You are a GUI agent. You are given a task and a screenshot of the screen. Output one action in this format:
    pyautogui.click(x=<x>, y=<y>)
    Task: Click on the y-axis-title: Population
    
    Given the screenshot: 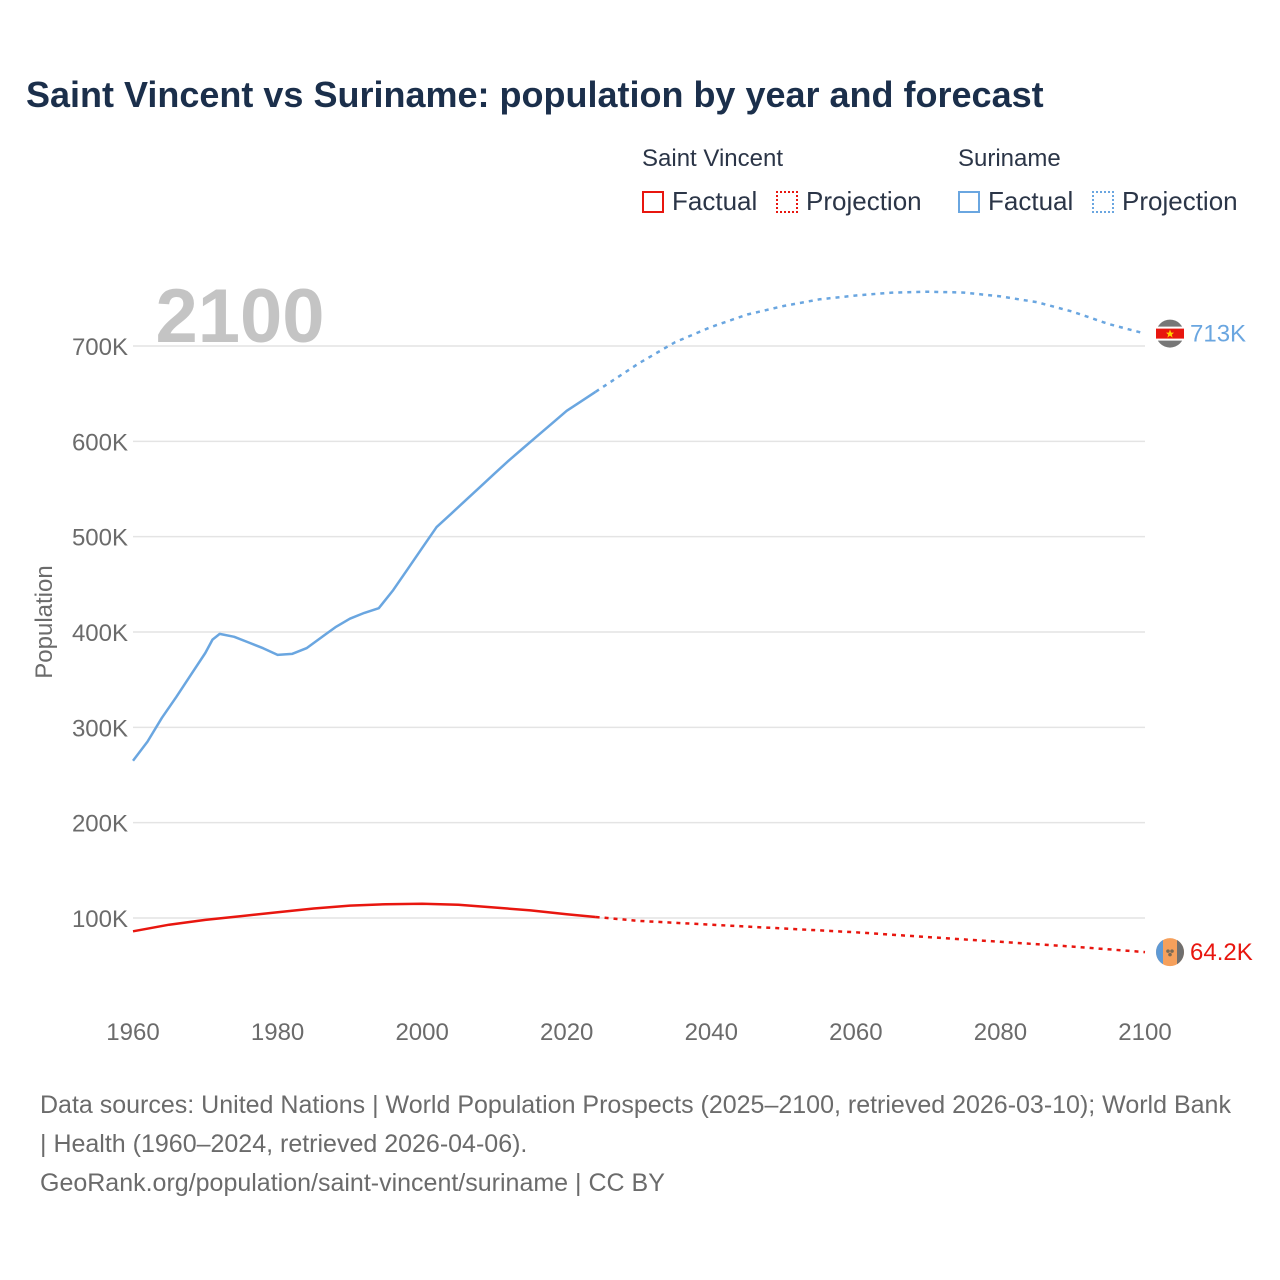 What is the action you would take?
    pyautogui.click(x=44, y=621)
    